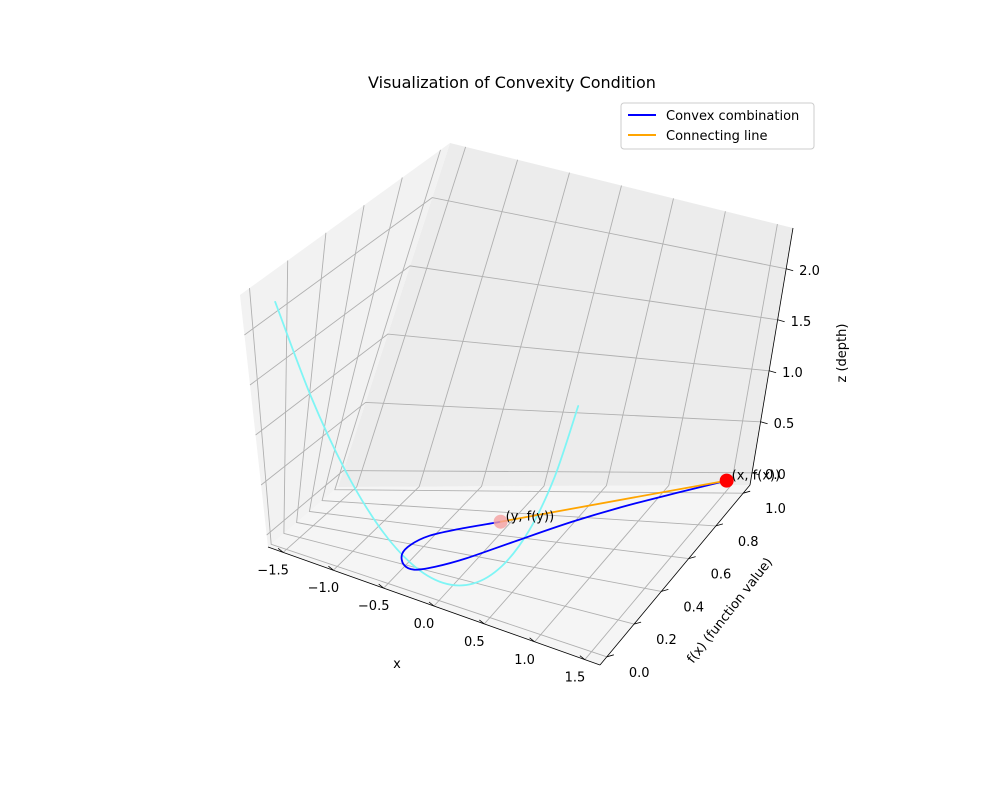 Image resolution: width=1000 pixels, height=800 pixels. I want to click on z-tick-label: 1.5, so click(801, 322).